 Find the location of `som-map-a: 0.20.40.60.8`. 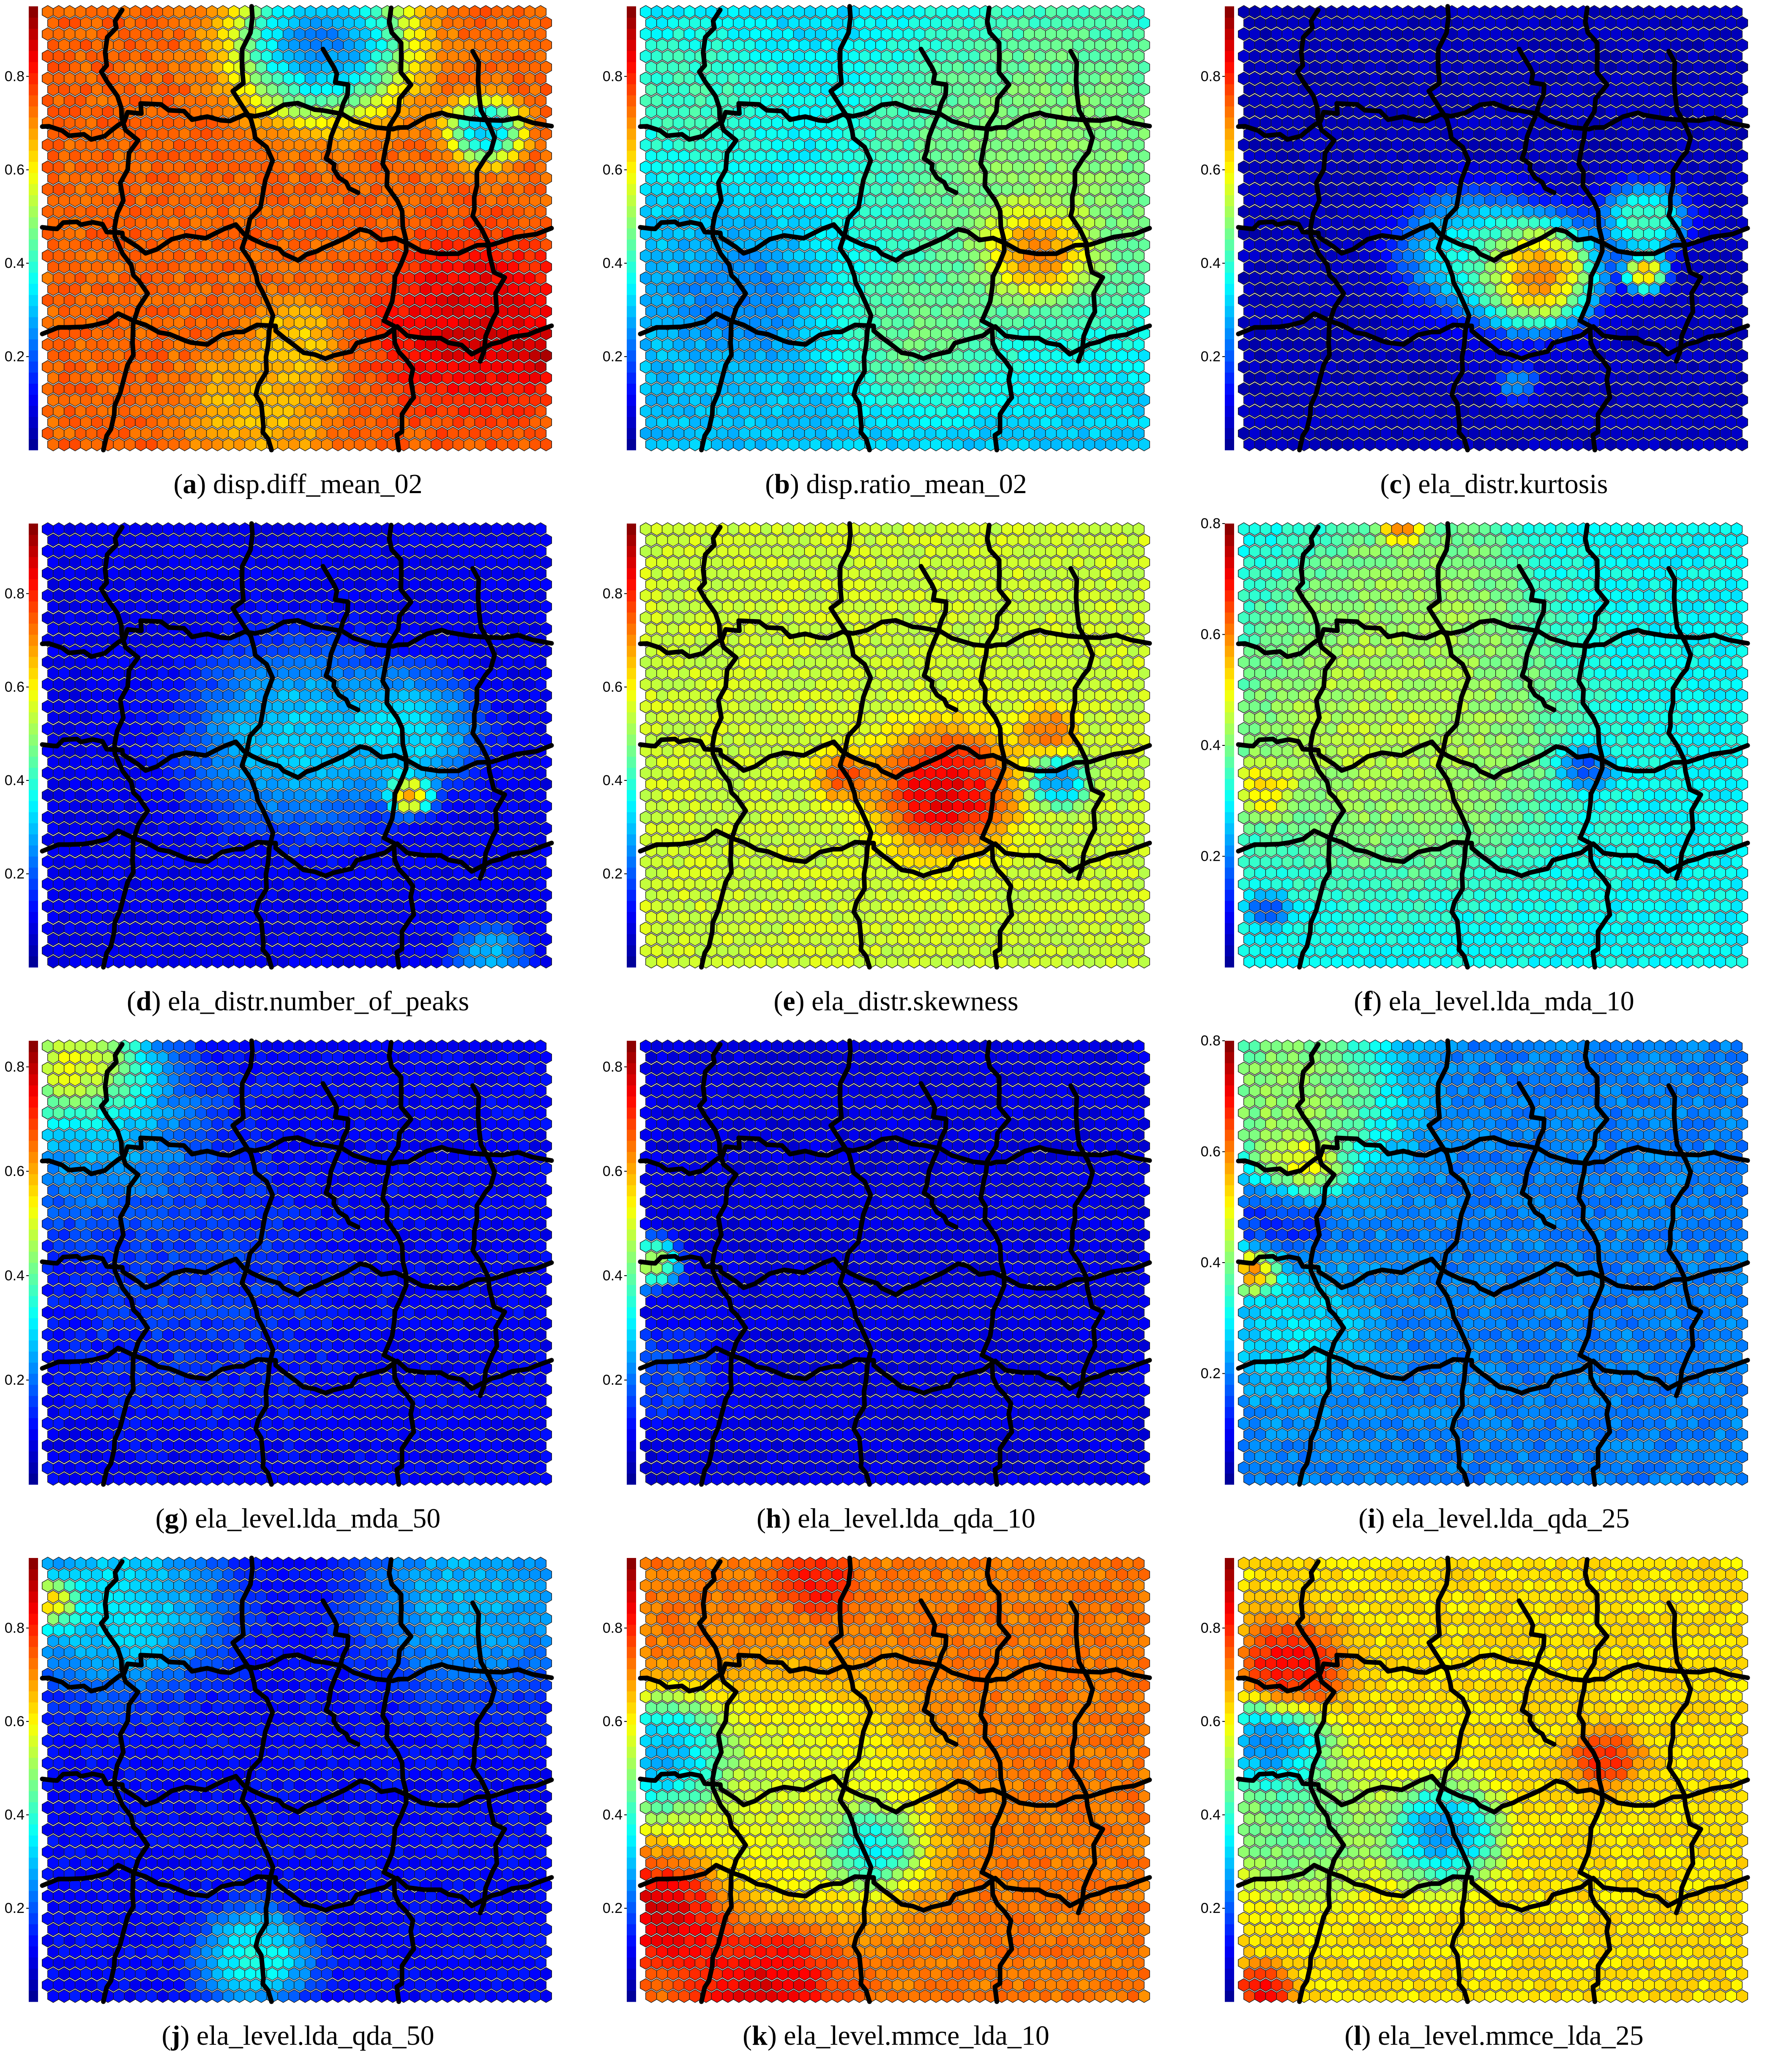

som-map-a: 0.20.40.60.8 is located at coordinates (298, 230).